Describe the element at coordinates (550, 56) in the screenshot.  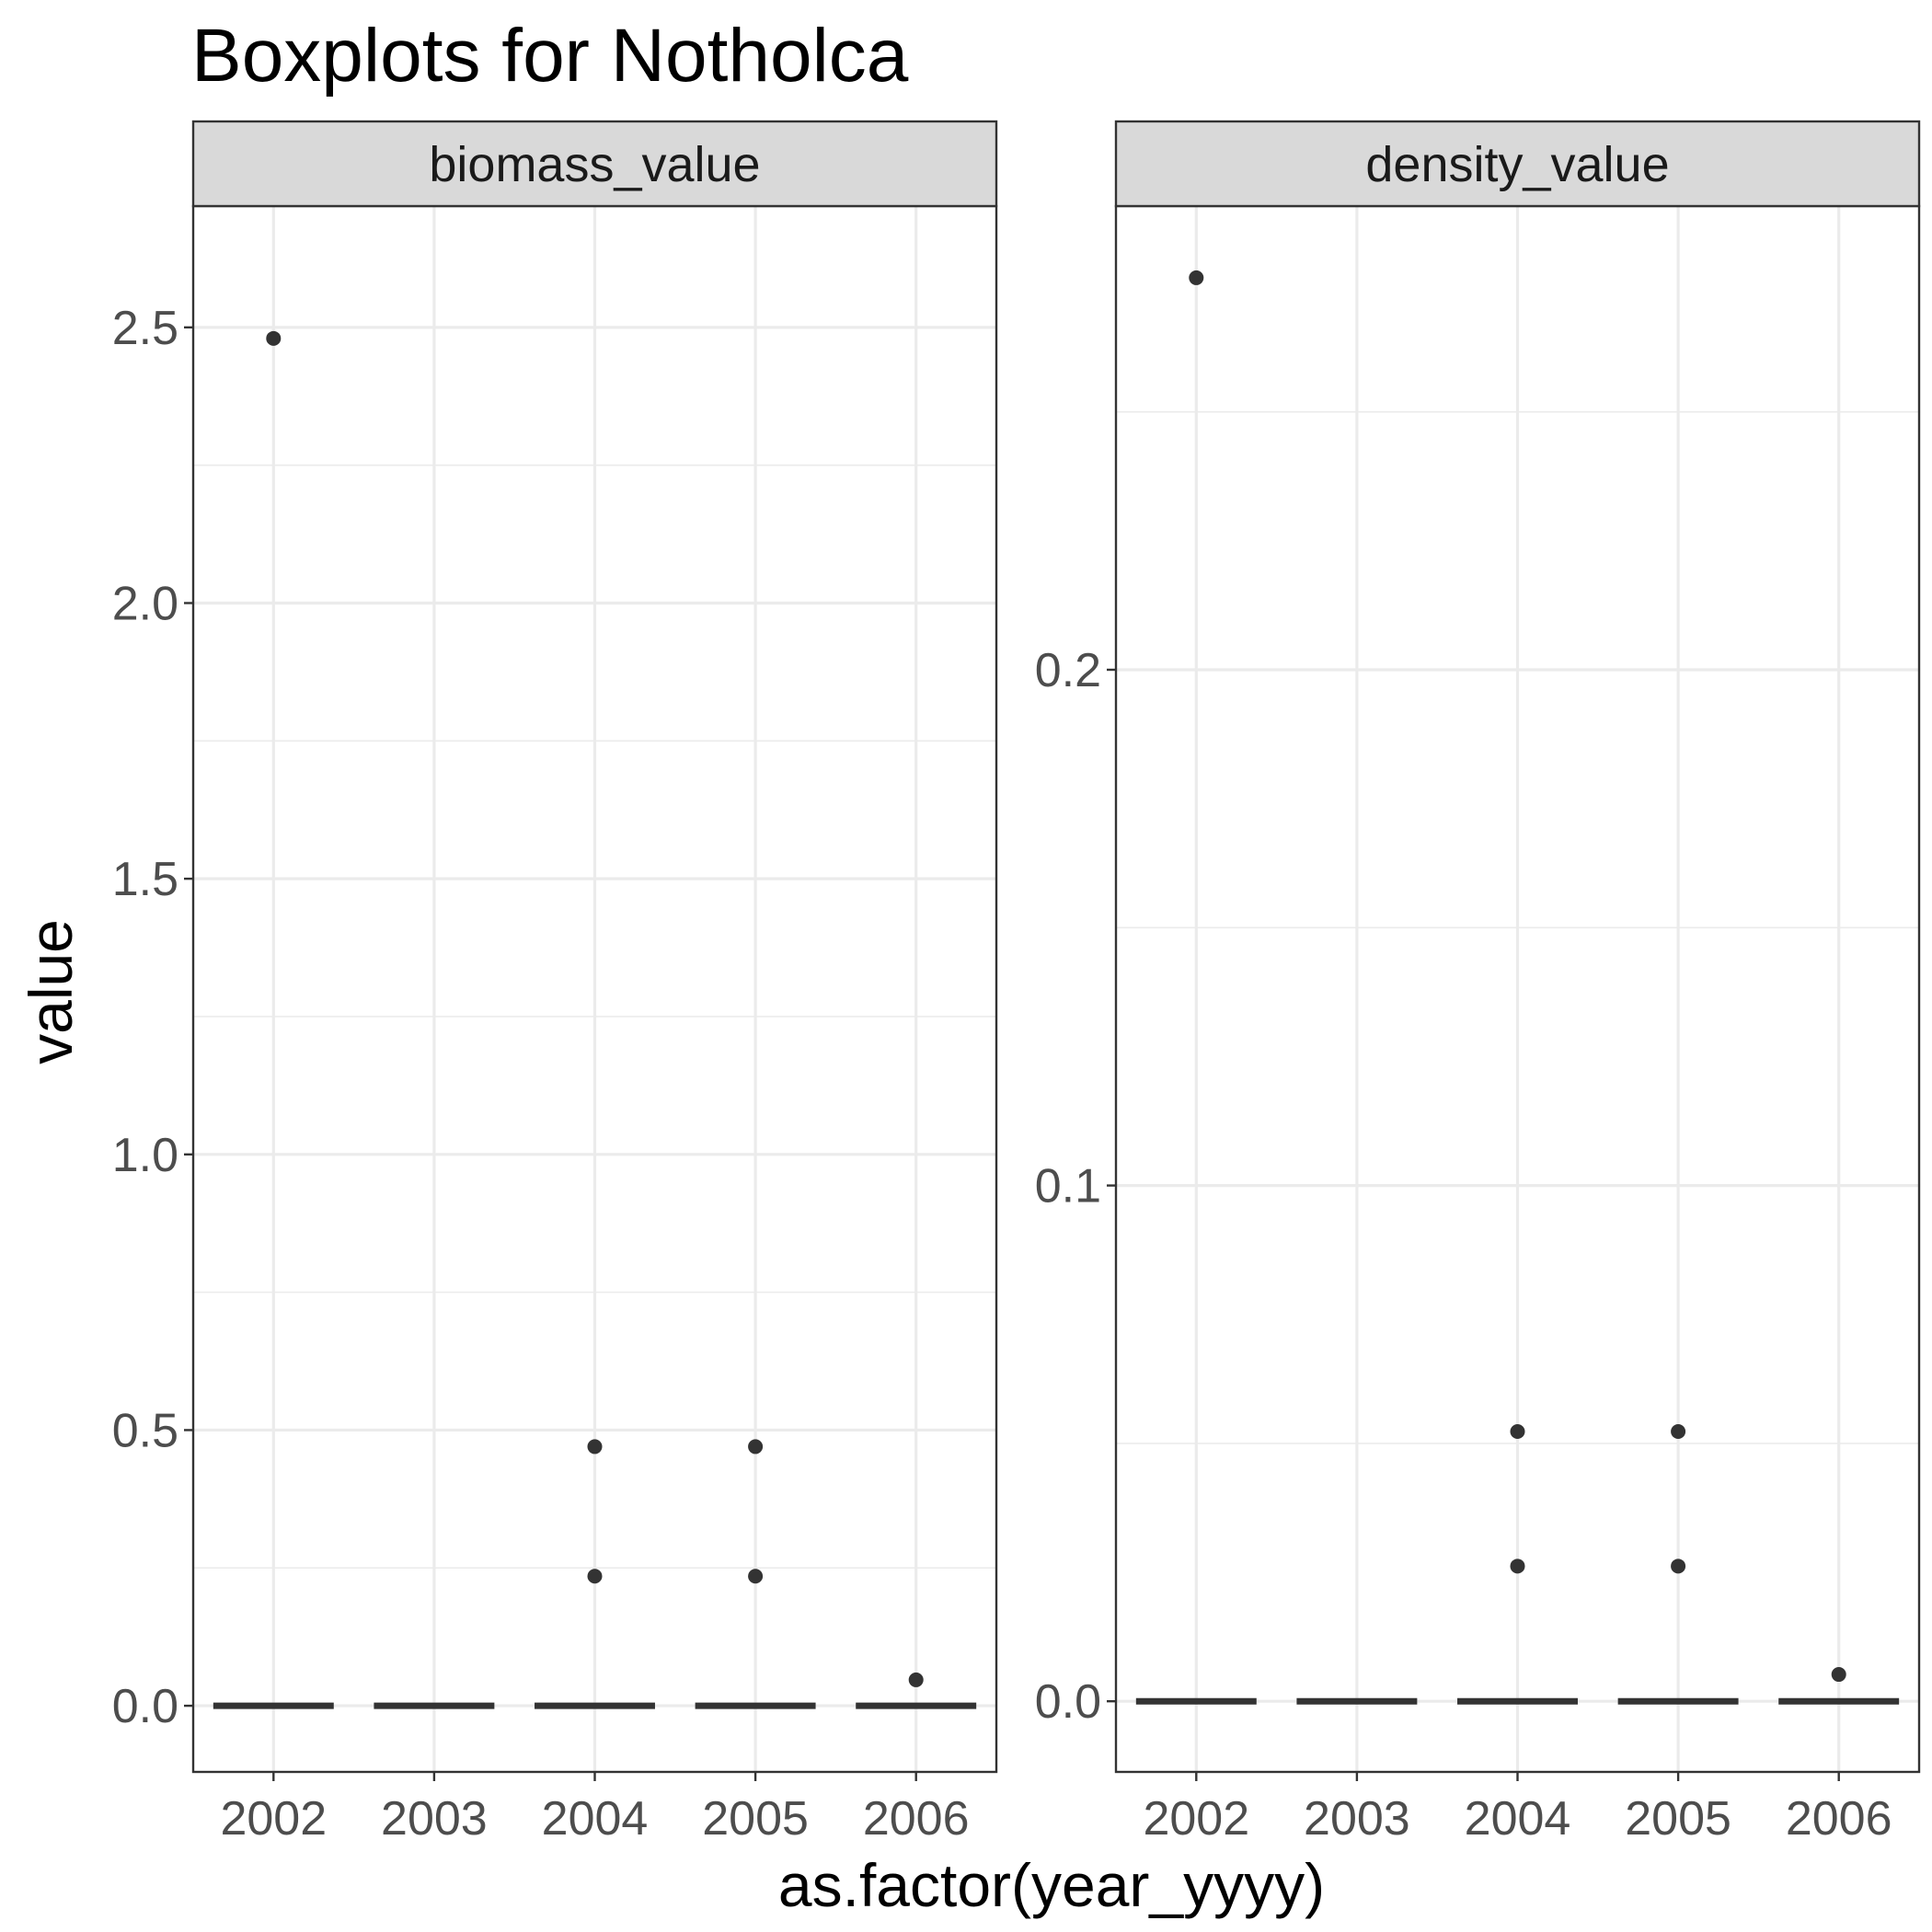
I see `chart-title: Boxplots for Notholca` at that location.